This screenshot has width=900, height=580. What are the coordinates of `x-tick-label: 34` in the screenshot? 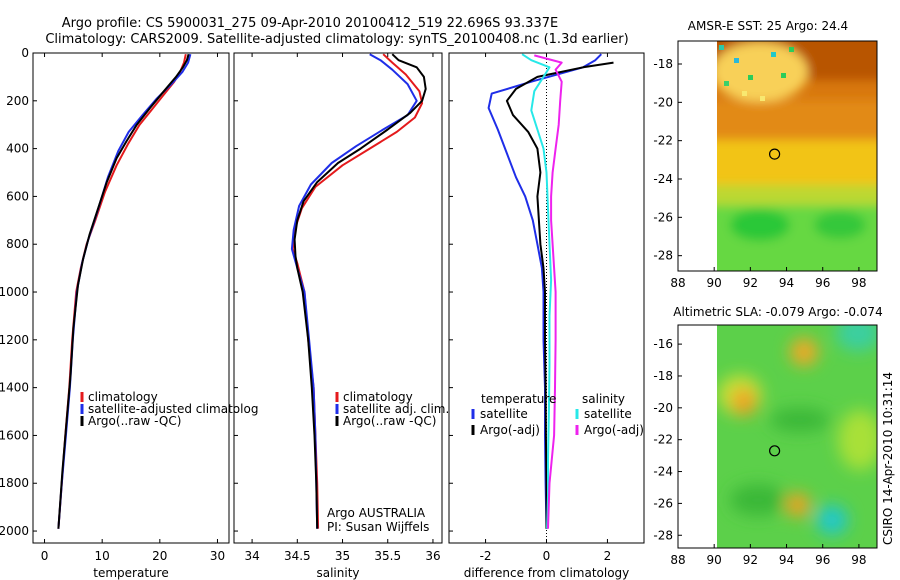 It's located at (251, 556).